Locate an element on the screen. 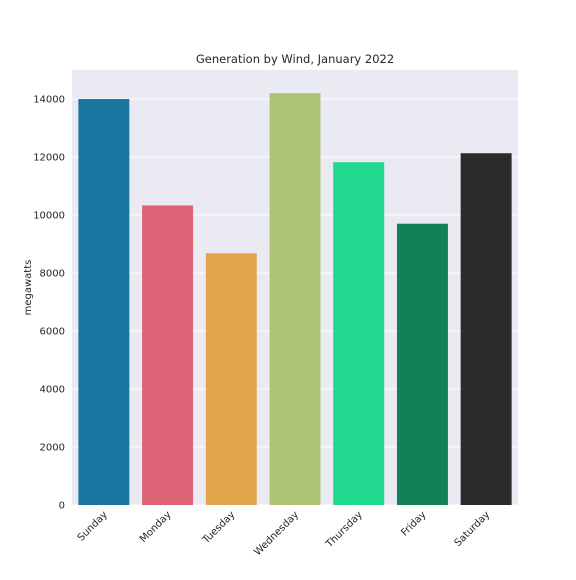  y-tick-label: 0 is located at coordinates (62, 506).